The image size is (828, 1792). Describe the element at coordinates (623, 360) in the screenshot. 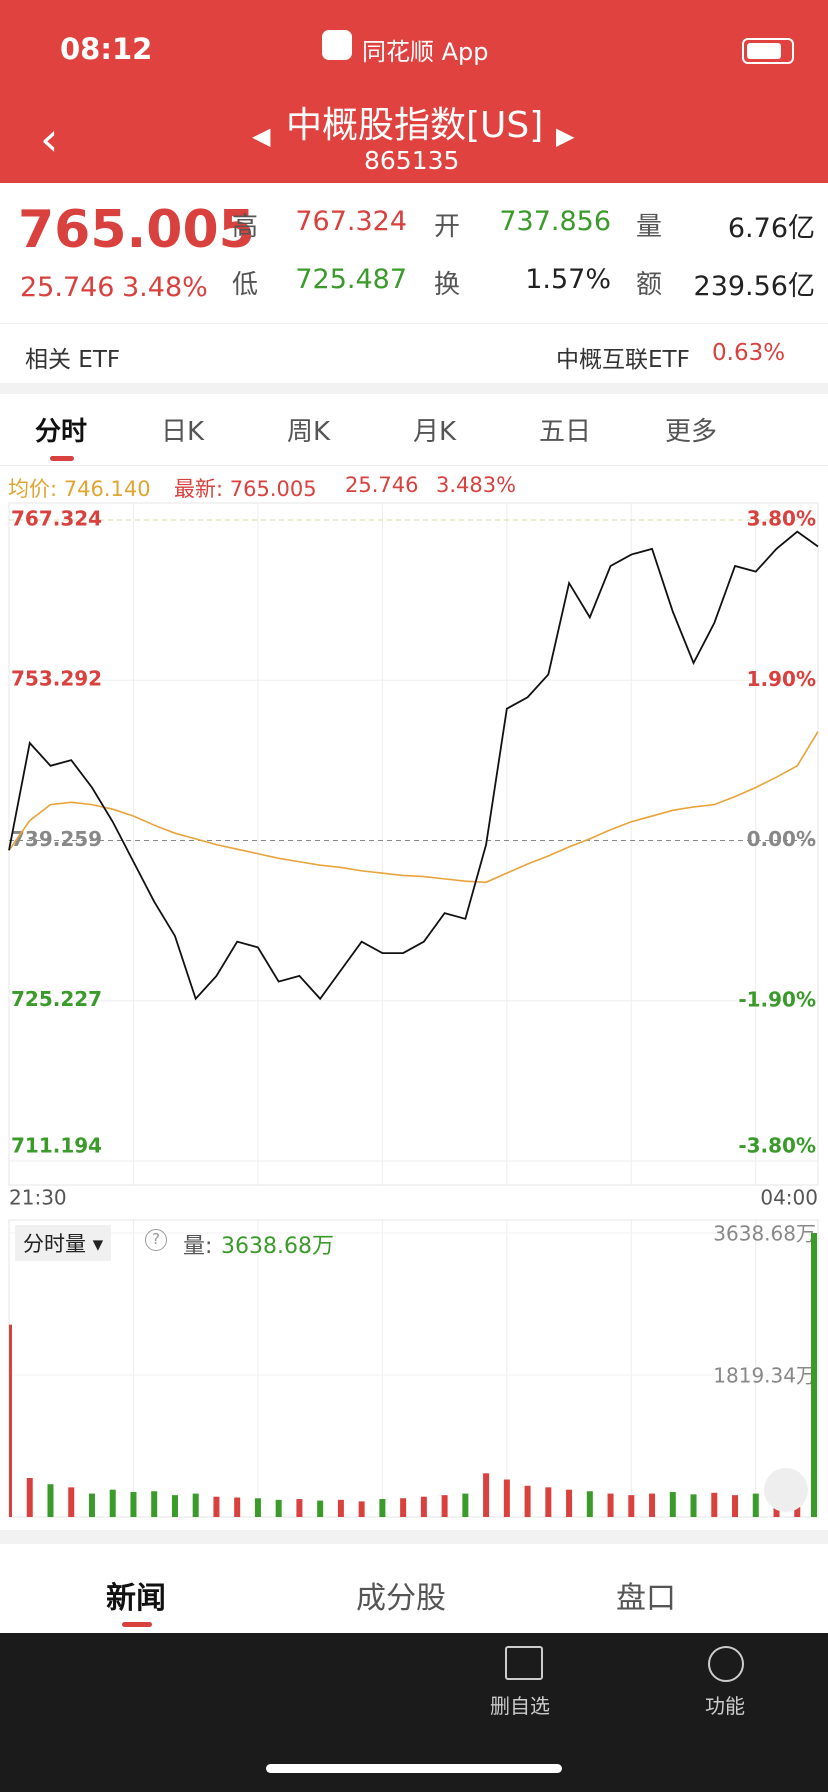

I see `etf-name: 中概互联ETF` at that location.